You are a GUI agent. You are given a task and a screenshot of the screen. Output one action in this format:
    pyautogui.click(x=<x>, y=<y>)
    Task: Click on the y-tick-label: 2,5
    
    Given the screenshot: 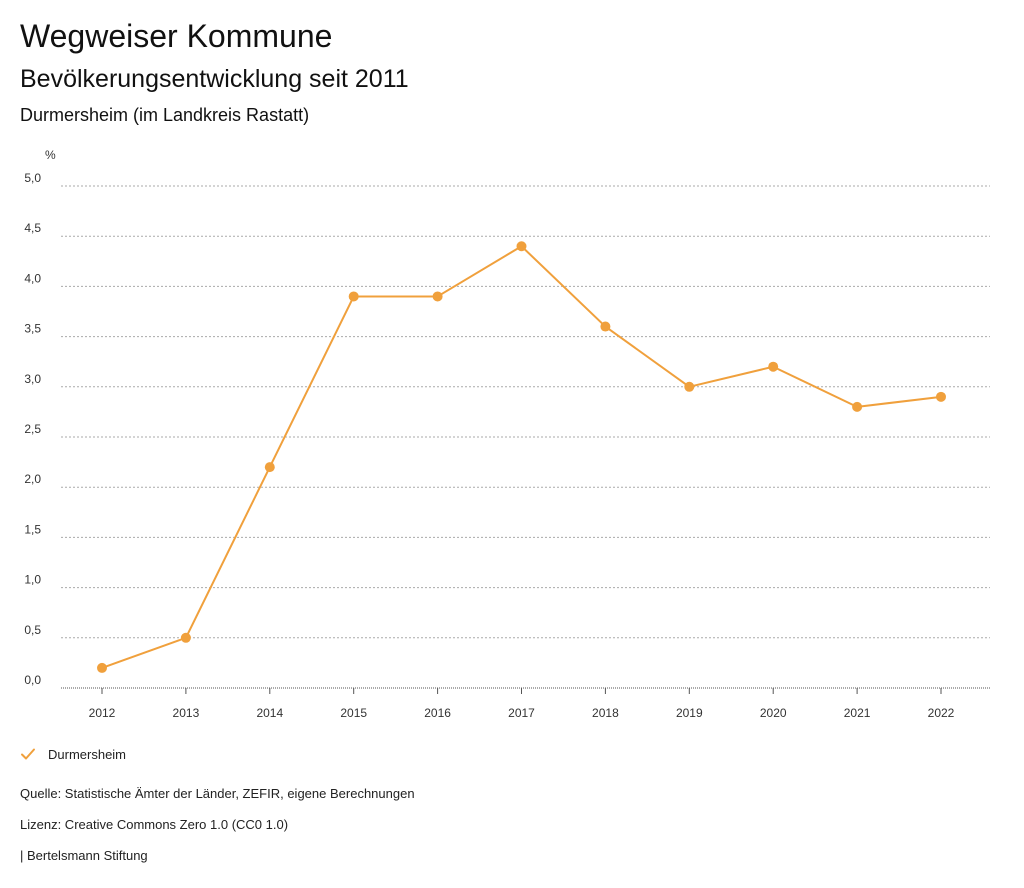 What is the action you would take?
    pyautogui.click(x=32, y=429)
    